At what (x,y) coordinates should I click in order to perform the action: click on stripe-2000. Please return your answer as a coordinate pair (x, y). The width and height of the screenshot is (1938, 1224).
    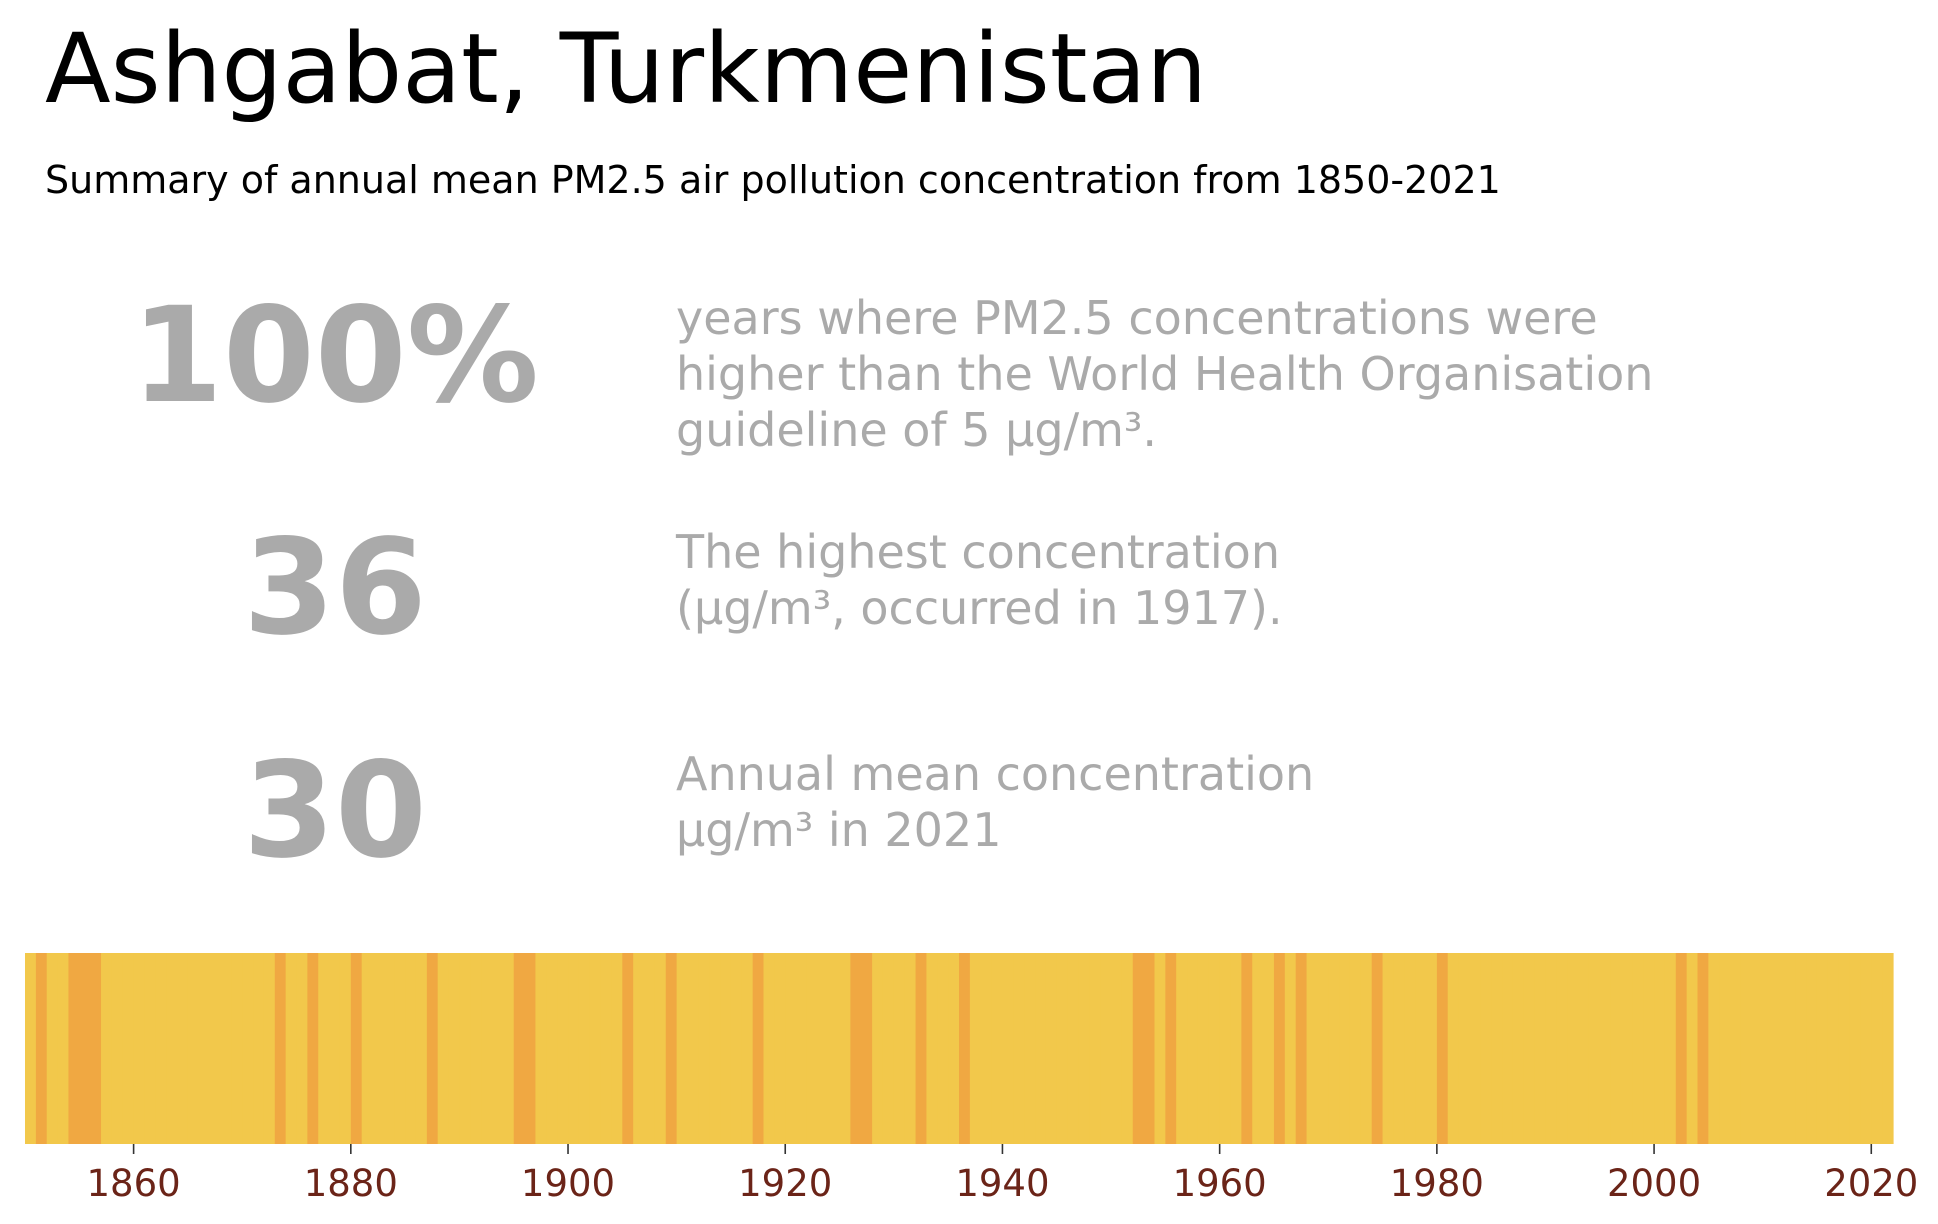
    Looking at the image, I should click on (1660, 1048).